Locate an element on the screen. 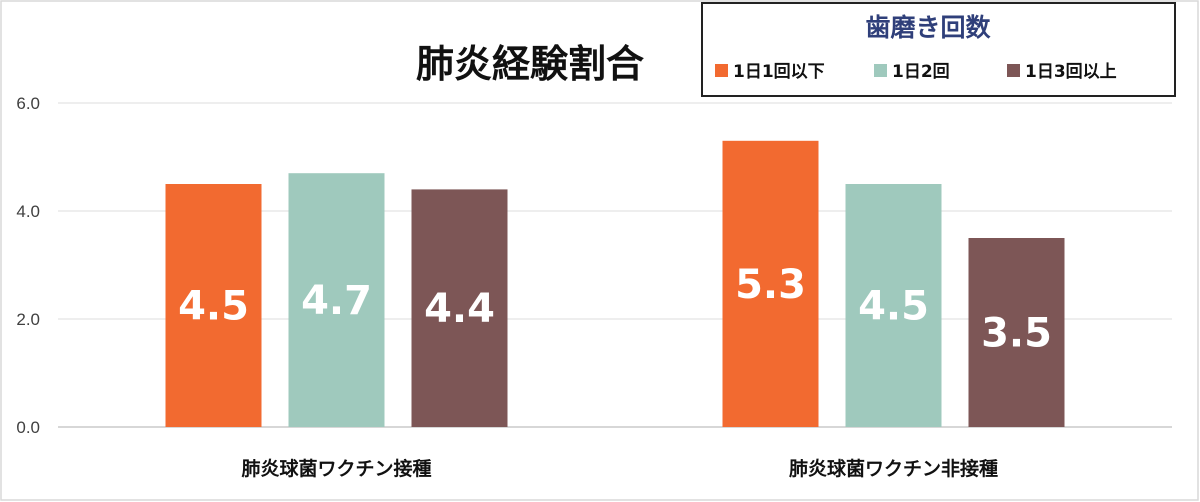 Image resolution: width=1200 pixels, height=502 pixels. data-label-1-1: 4.5 is located at coordinates (893, 307).